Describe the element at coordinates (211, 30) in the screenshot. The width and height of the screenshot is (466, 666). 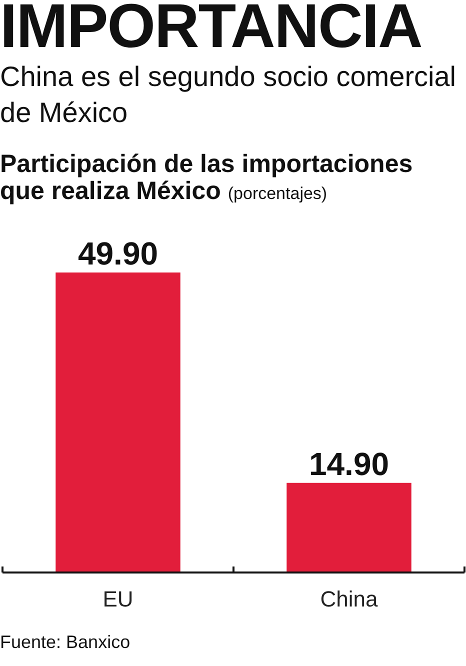
I see `chart-title: IMPORTANCIA` at that location.